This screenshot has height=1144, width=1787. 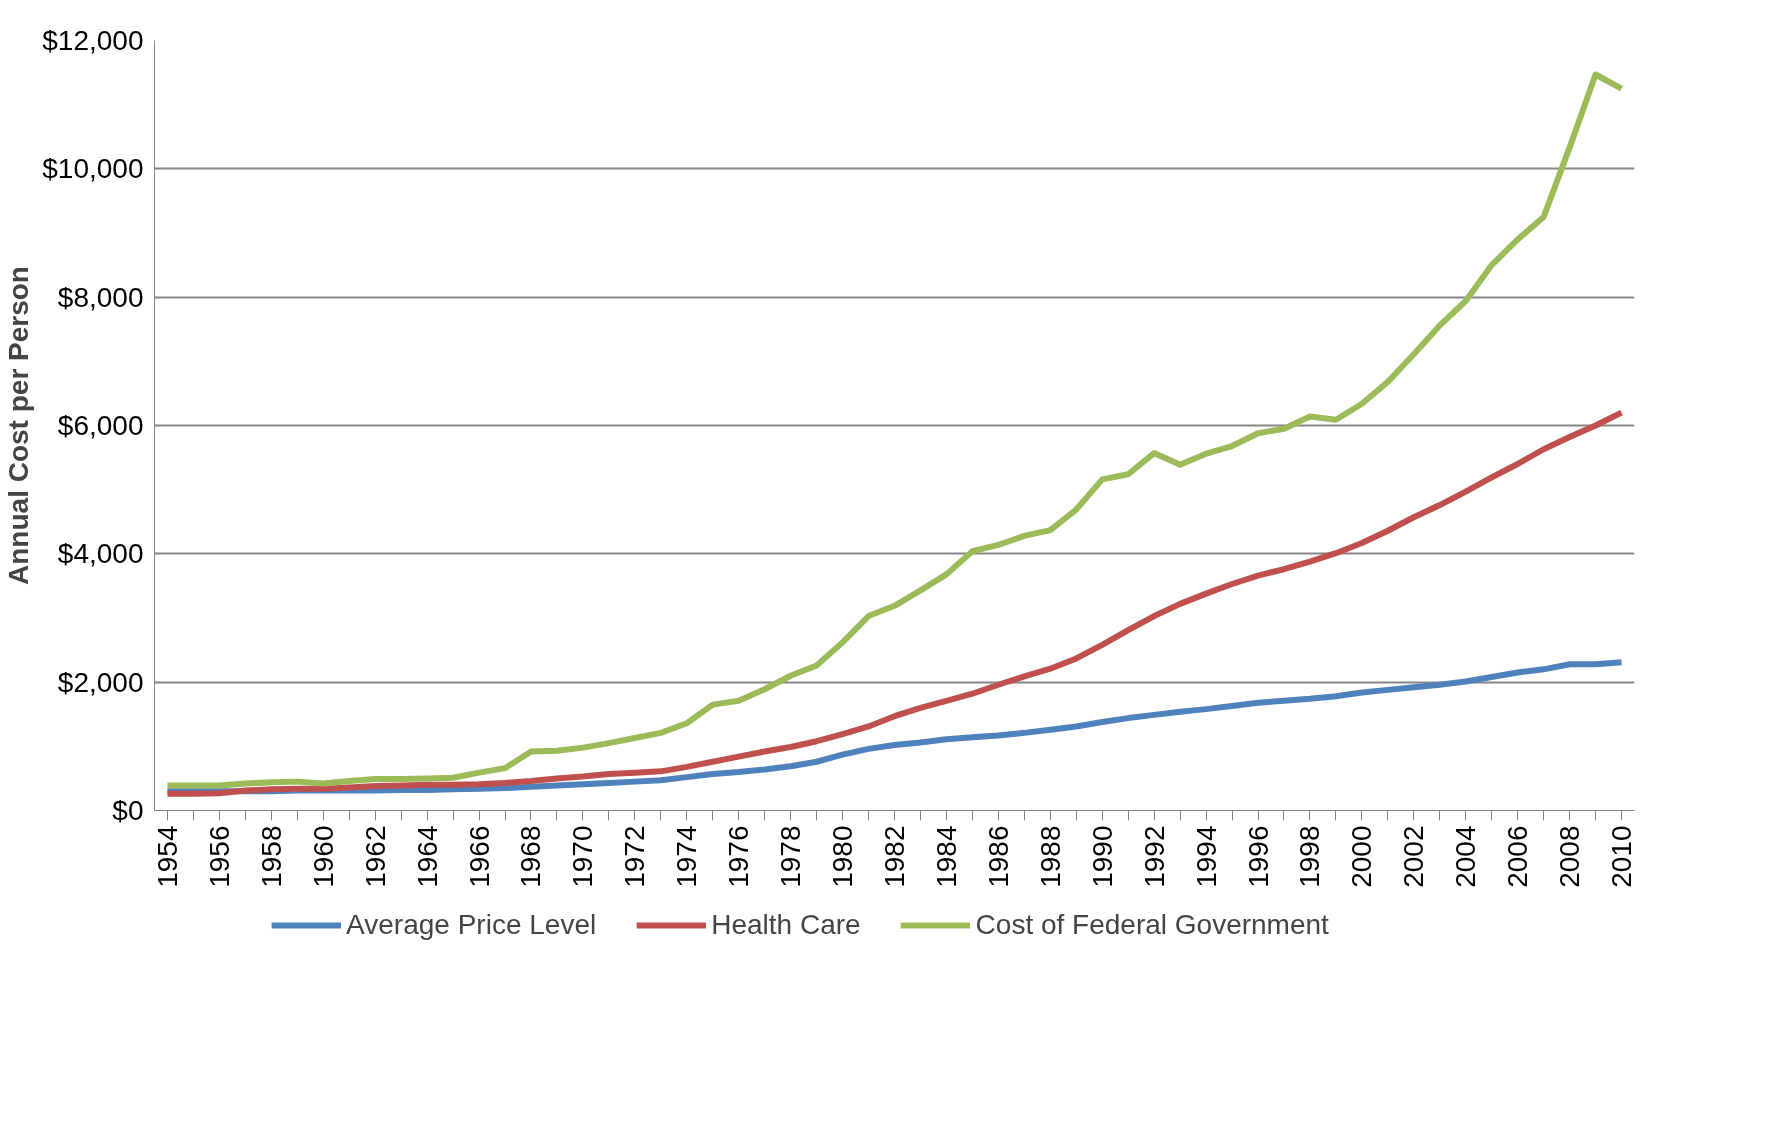 What do you see at coordinates (1622, 856) in the screenshot?
I see `x-tick-label: 2010` at bounding box center [1622, 856].